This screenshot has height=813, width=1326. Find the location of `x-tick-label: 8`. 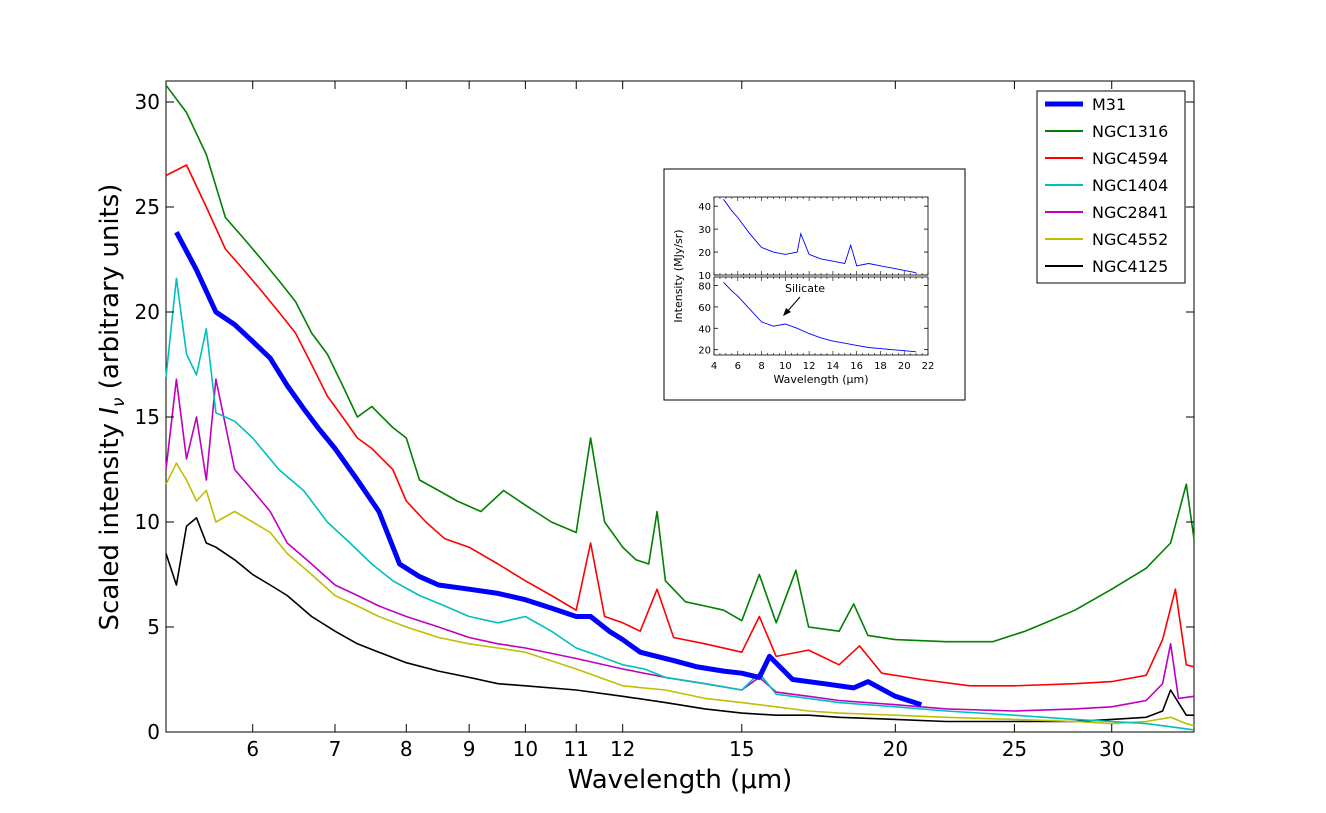

x-tick-label: 8 is located at coordinates (406, 749).